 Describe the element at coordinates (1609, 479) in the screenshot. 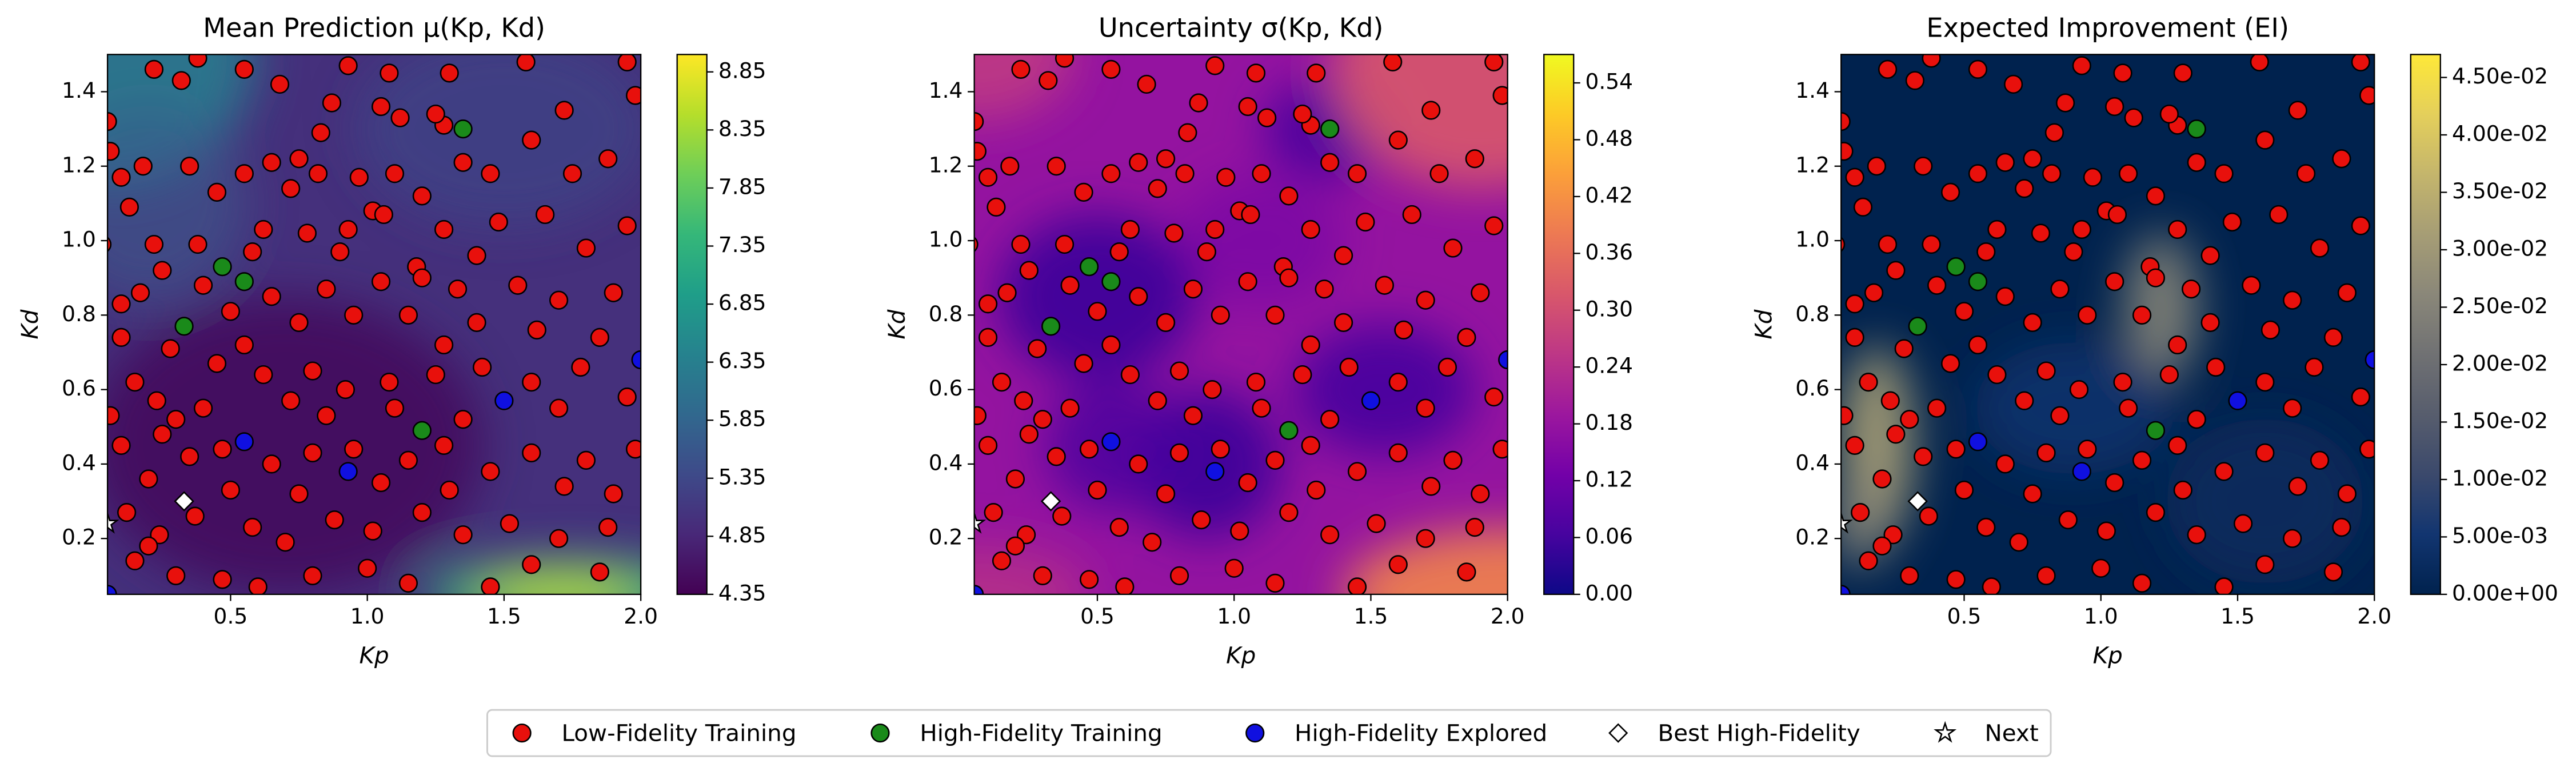

I see `colorbar-tick-label: 0.12` at that location.